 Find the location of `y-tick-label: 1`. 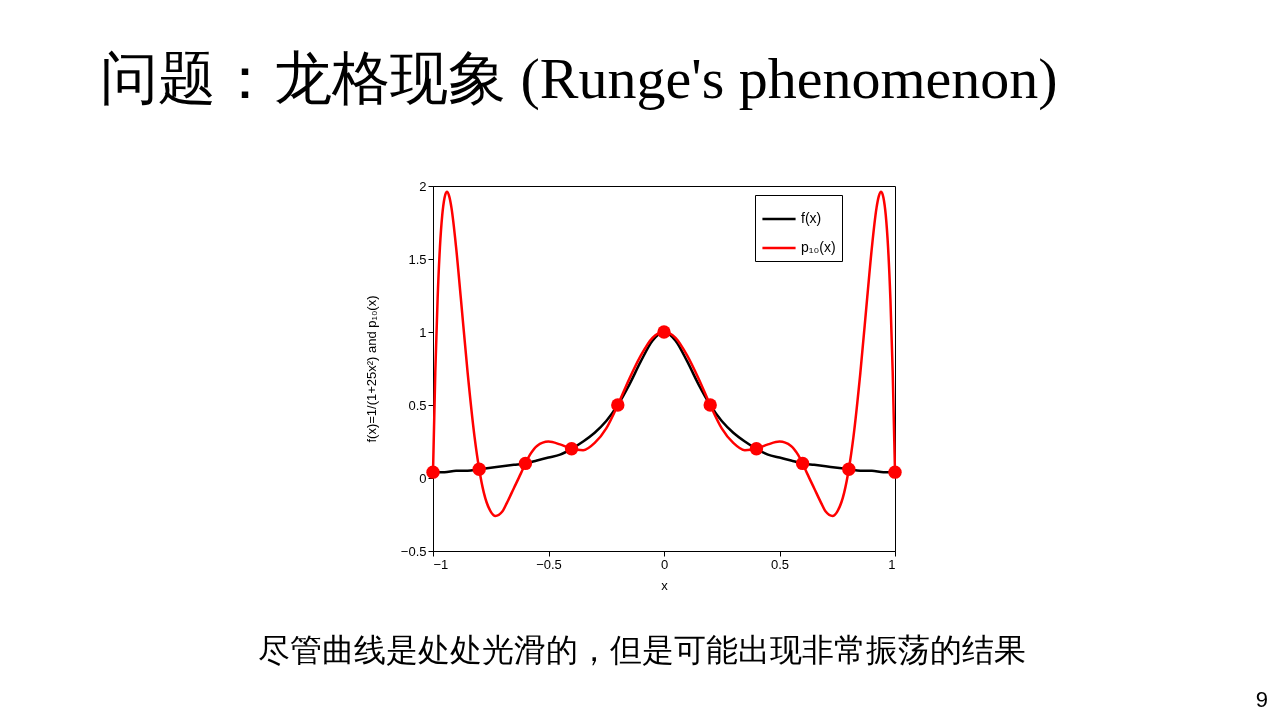

y-tick-label: 1 is located at coordinates (423, 332).